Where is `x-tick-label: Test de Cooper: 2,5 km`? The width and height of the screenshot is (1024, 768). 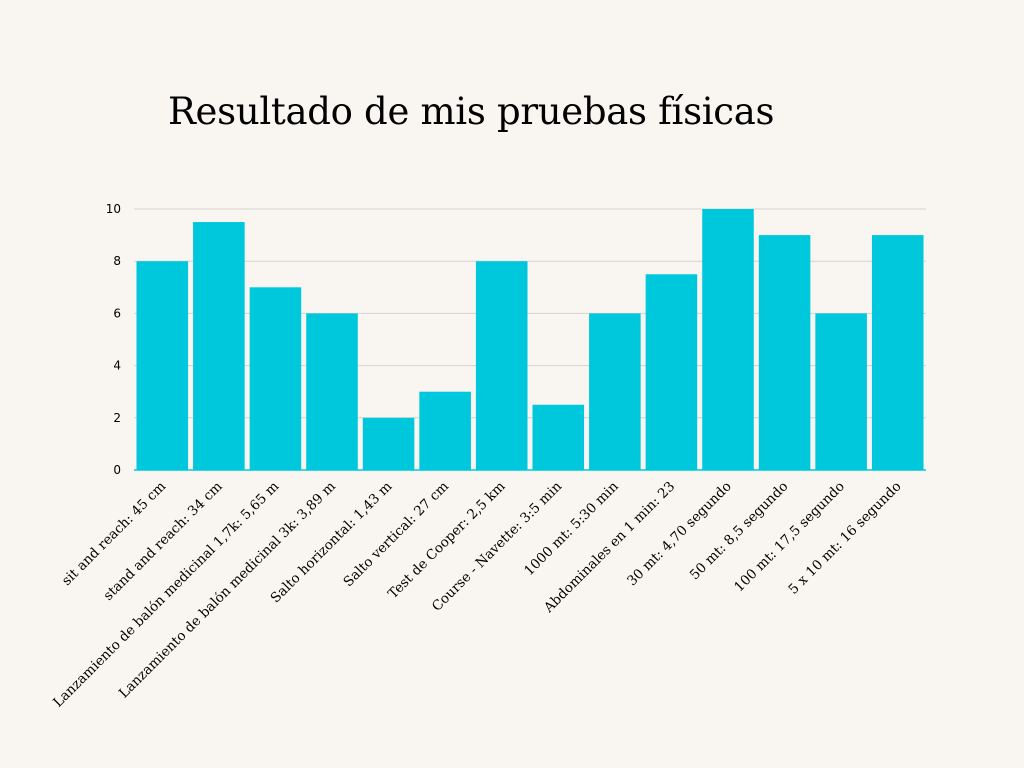
x-tick-label: Test de Cooper: 2,5 km is located at coordinates (447, 540).